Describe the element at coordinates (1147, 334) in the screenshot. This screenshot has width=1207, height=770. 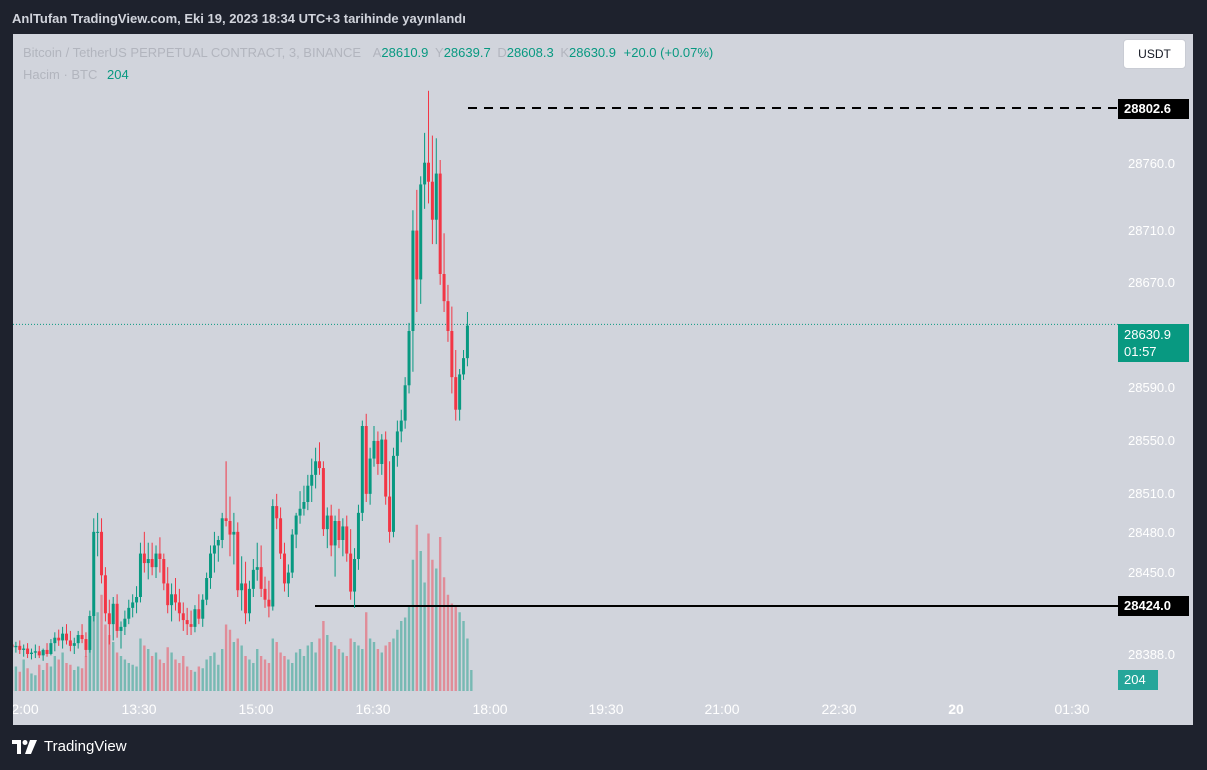
I see `current-price-value: 28630.9` at that location.